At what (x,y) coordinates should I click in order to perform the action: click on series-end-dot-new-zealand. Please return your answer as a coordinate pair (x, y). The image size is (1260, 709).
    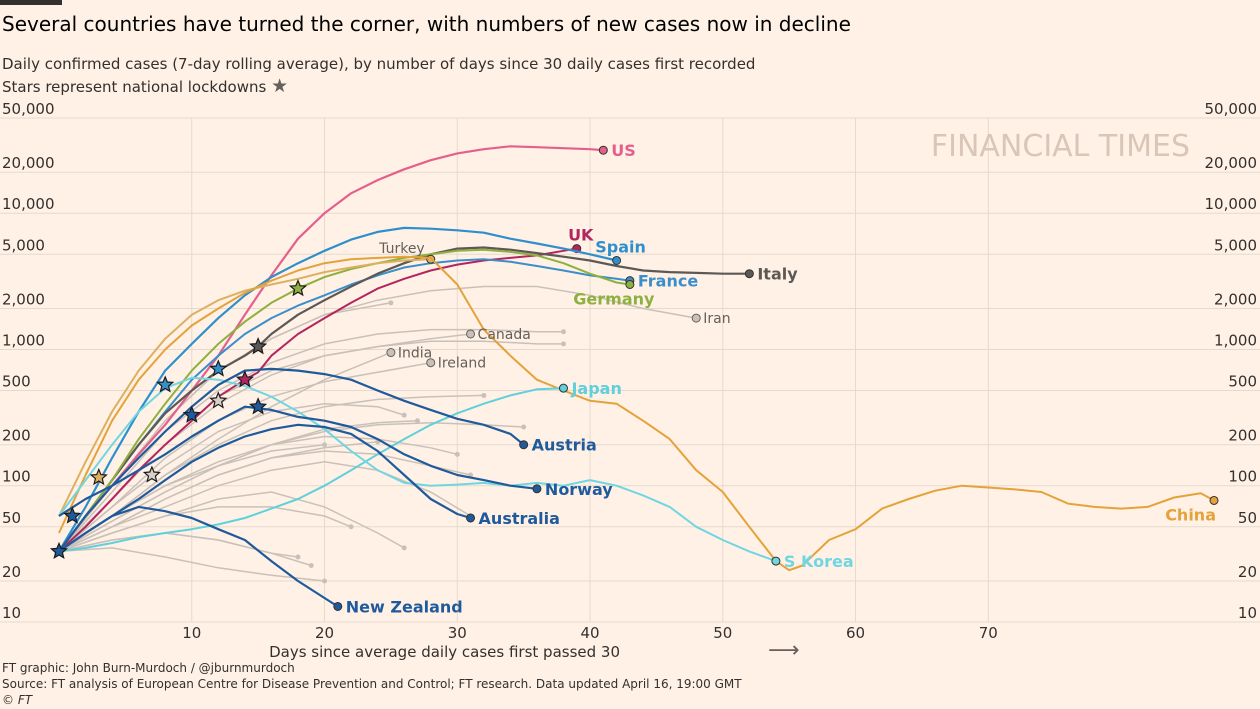
    Looking at the image, I should click on (338, 606).